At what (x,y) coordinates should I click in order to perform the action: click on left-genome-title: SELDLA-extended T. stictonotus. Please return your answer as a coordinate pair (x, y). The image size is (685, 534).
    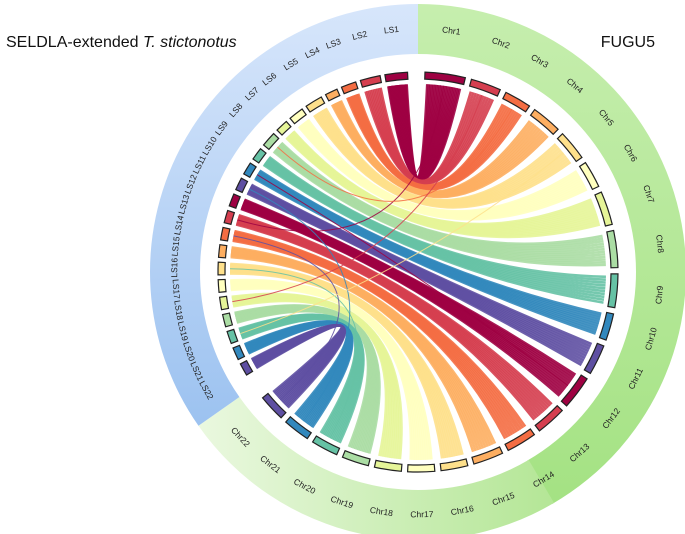
    Looking at the image, I should click on (121, 43).